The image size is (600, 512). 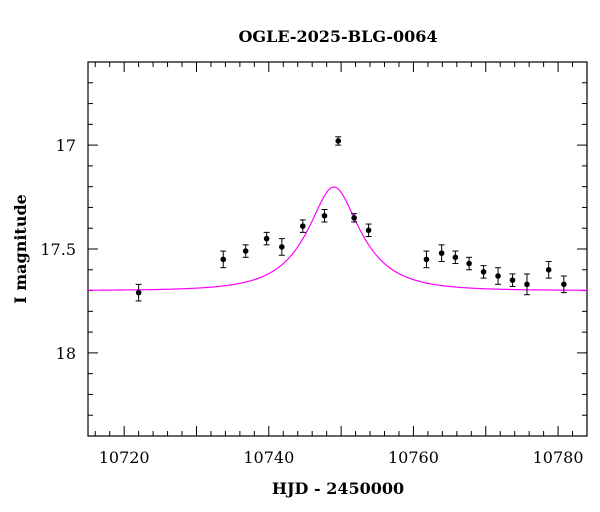 What do you see at coordinates (338, 488) in the screenshot?
I see `x-axis-label: HJD - 2450000` at bounding box center [338, 488].